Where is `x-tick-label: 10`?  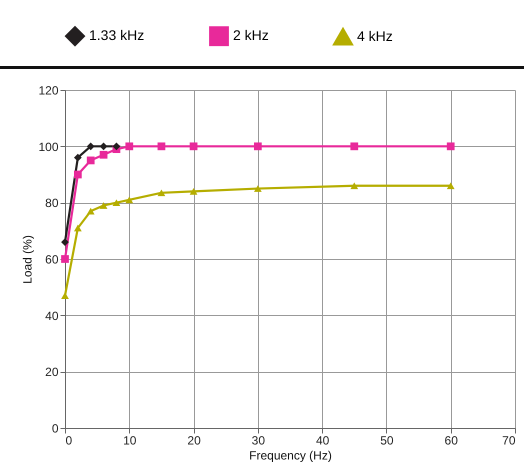 x-tick-label: 10 is located at coordinates (130, 441).